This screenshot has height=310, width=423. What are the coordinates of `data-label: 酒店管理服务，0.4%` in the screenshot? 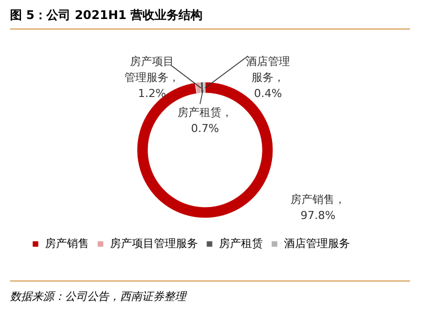 It's located at (268, 77).